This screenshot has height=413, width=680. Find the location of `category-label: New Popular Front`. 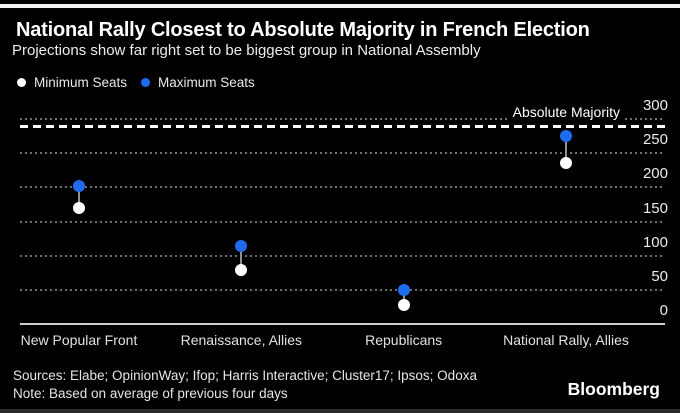

category-label: New Popular Front is located at coordinates (79, 340).